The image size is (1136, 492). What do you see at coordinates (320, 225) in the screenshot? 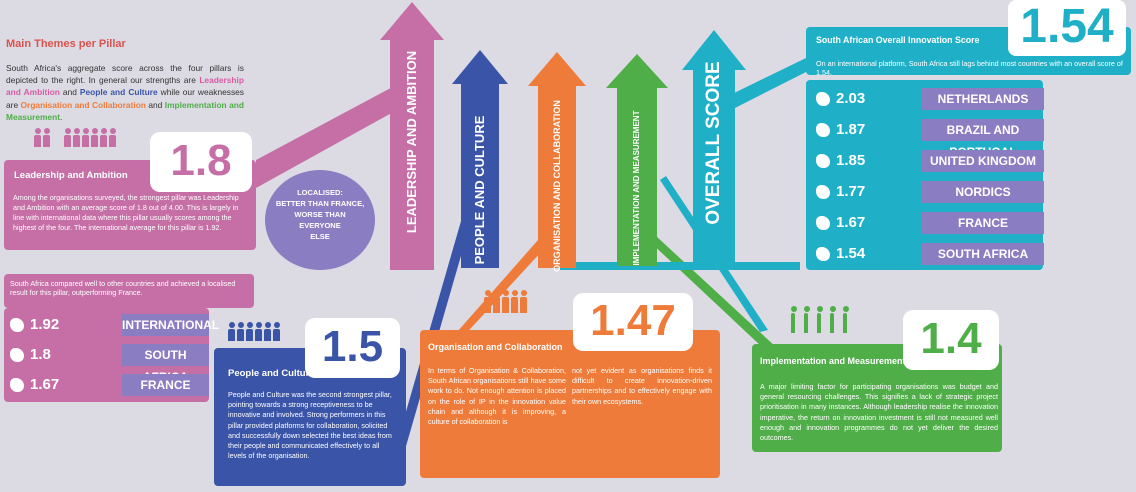
I see `localised-line: EVERYONE` at bounding box center [320, 225].